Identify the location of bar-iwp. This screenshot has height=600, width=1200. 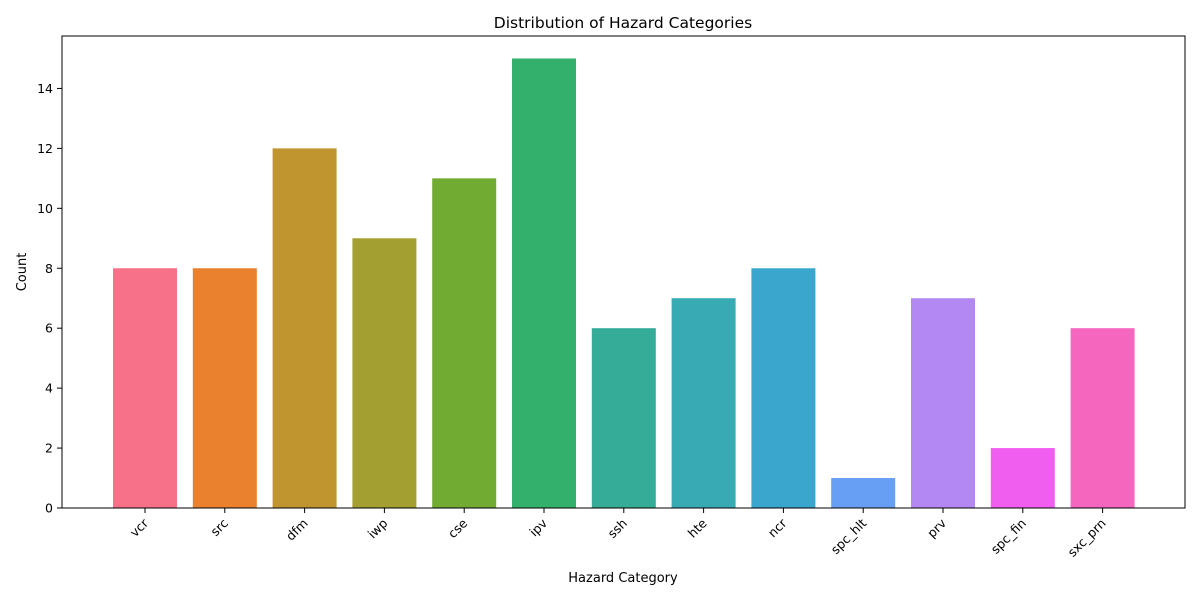
(384, 373).